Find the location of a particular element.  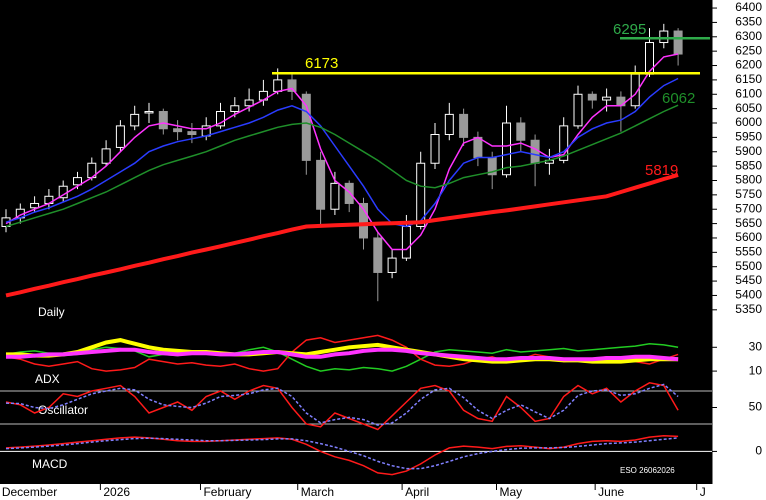

y-tick-label: 5450 is located at coordinates (748, 280).